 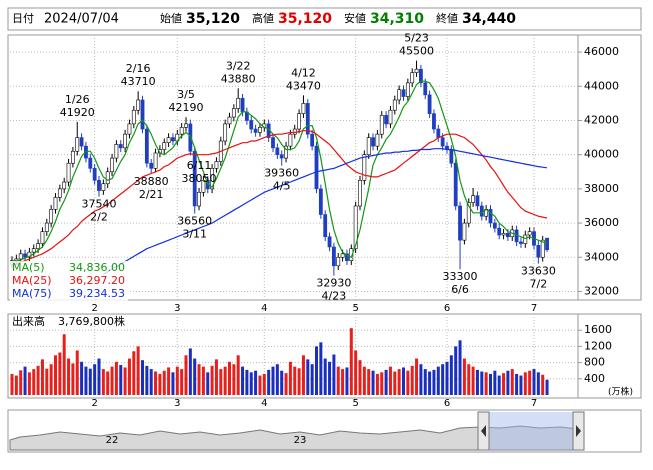 What do you see at coordinates (138, 81) in the screenshot?
I see `annotation-value: 43710` at bounding box center [138, 81].